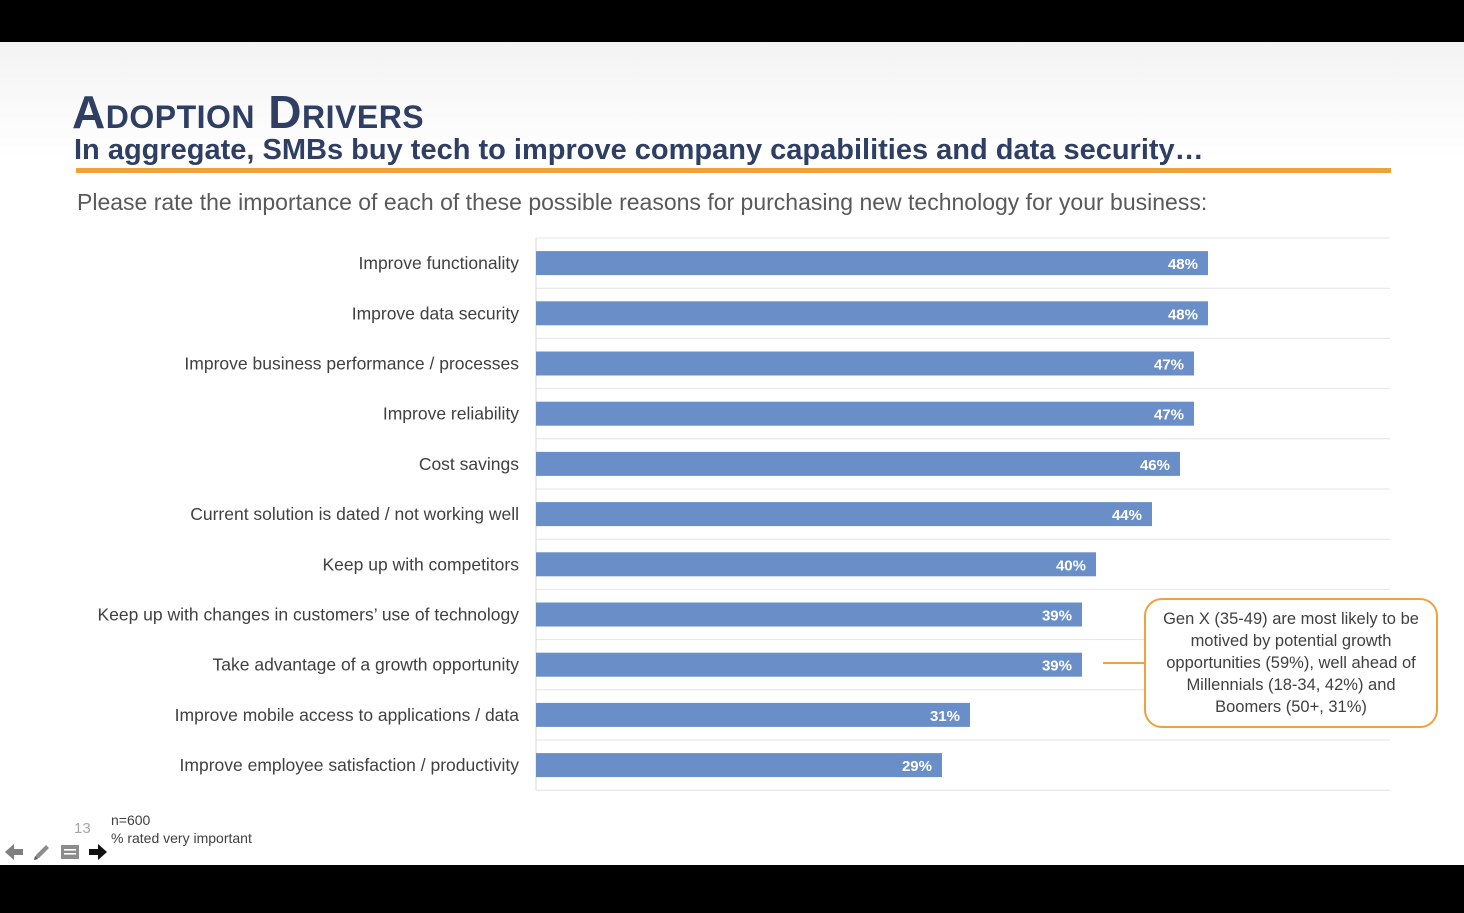  Describe the element at coordinates (1123, 663) in the screenshot. I see `callout-connector` at that location.